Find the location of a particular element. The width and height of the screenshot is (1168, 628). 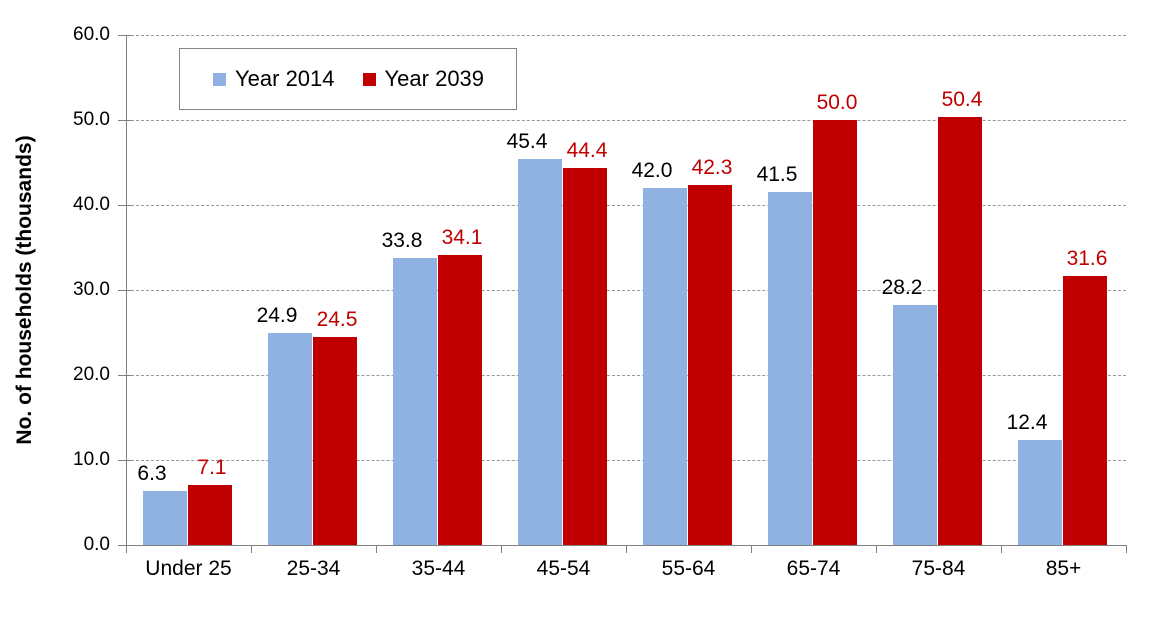

data-label-year-2014-45-54: 45.4 is located at coordinates (527, 142).